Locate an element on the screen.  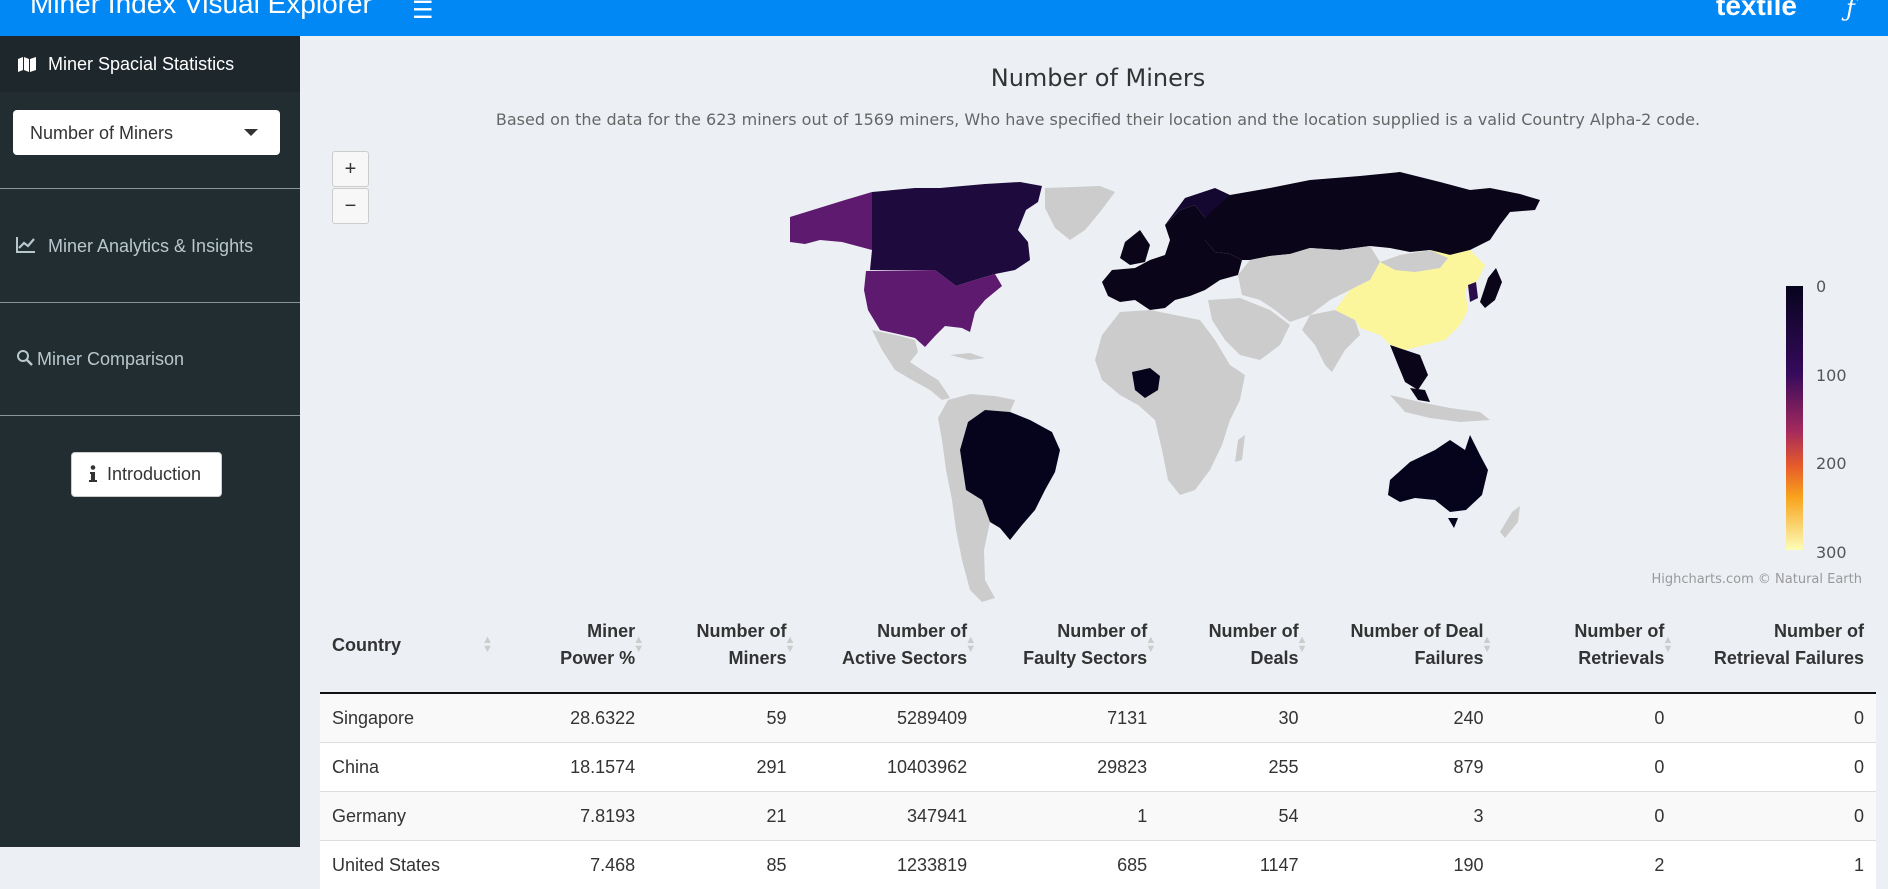
map-country-africa is located at coordinates (1170, 402).